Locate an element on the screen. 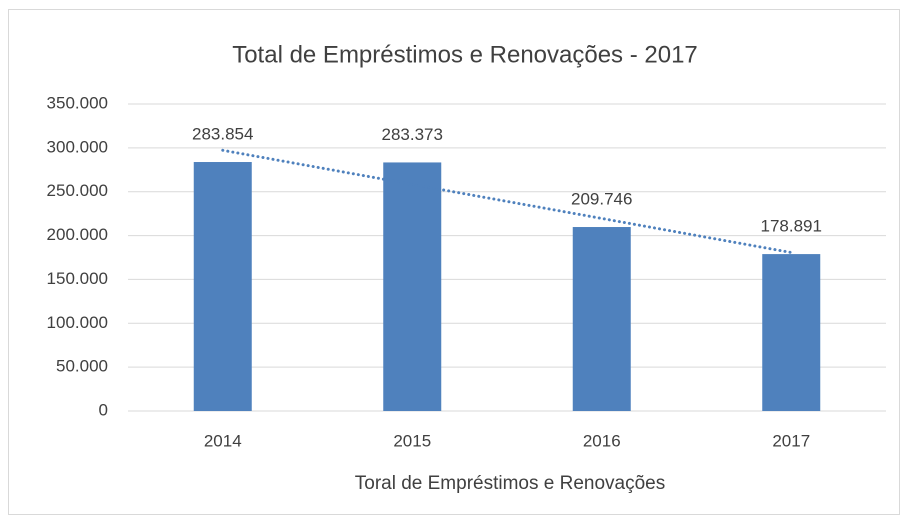 Image resolution: width=909 pixels, height=523 pixels. x-tick-label: 2017 is located at coordinates (791, 440).